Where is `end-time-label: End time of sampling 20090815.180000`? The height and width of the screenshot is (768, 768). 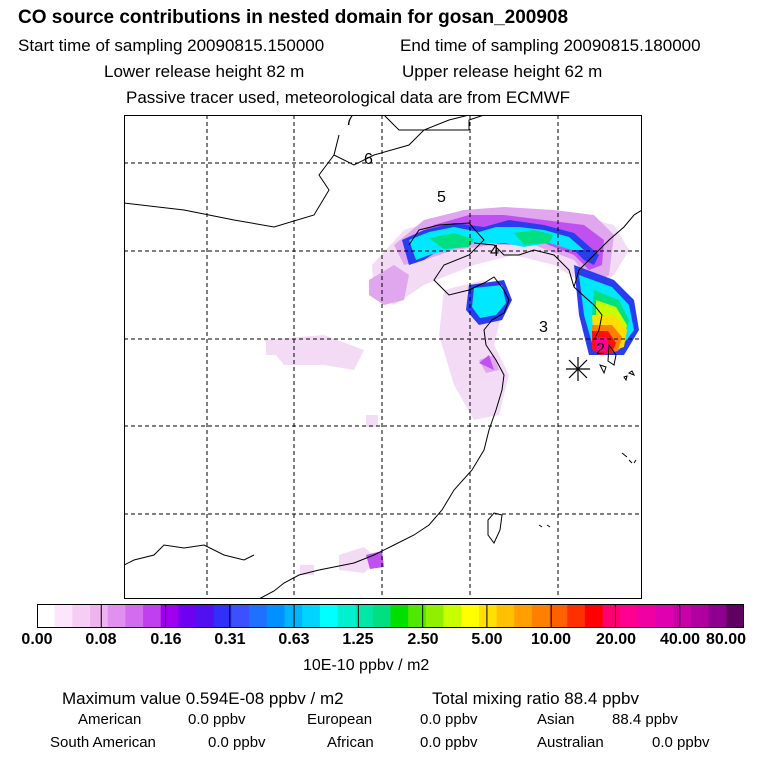
end-time-label: End time of sampling 20090815.180000 is located at coordinates (550, 45).